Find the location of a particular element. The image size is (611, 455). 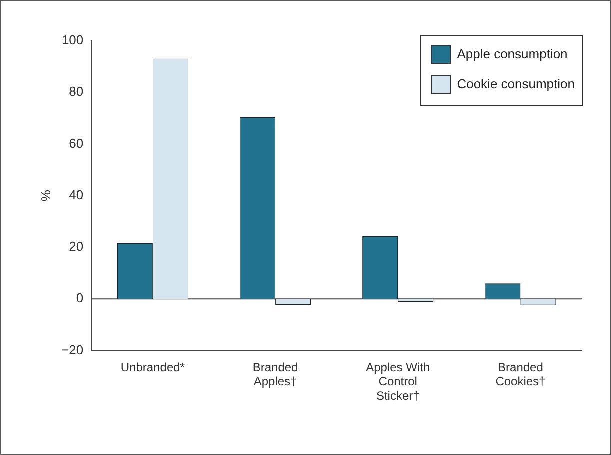

y-tick-label: 100 is located at coordinates (73, 40).